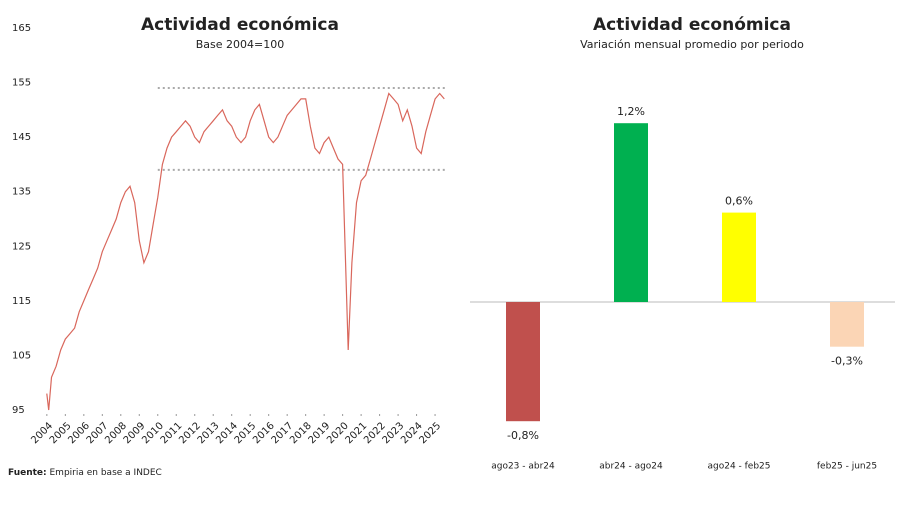 The height and width of the screenshot is (505, 900). Describe the element at coordinates (631, 467) in the screenshot. I see `x-tick-label: abr24 - ago24` at that location.